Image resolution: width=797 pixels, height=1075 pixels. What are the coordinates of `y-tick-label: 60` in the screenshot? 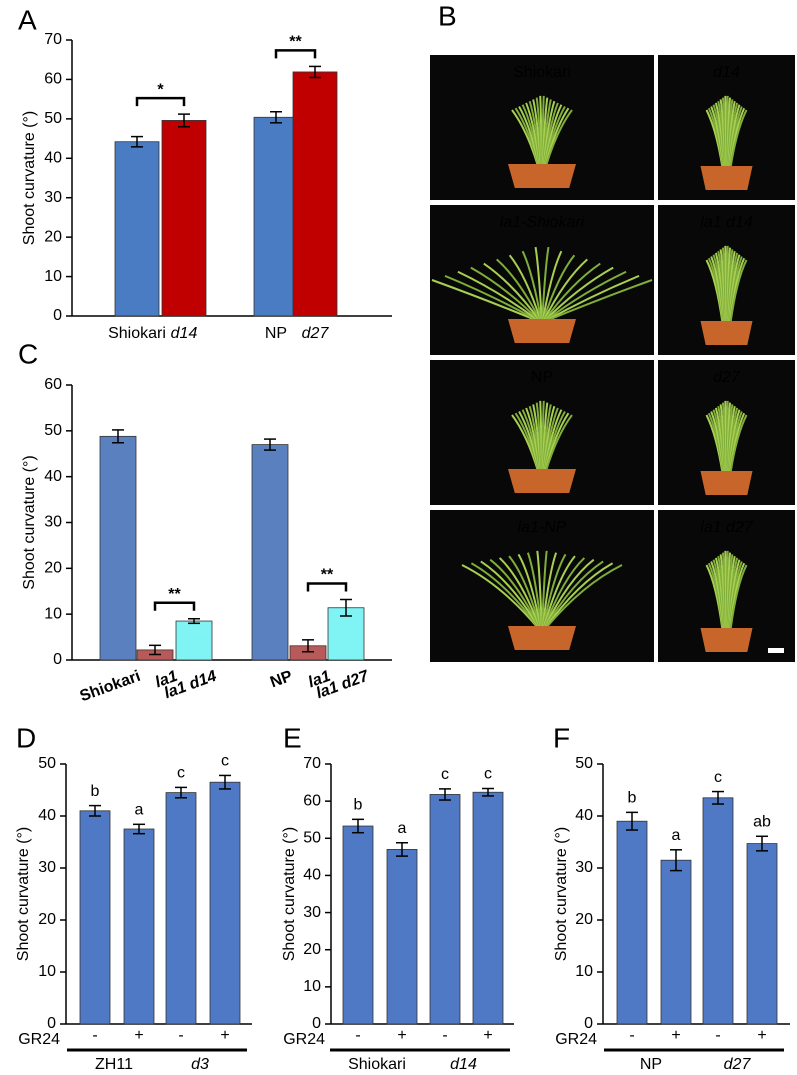 It's located at (53, 79).